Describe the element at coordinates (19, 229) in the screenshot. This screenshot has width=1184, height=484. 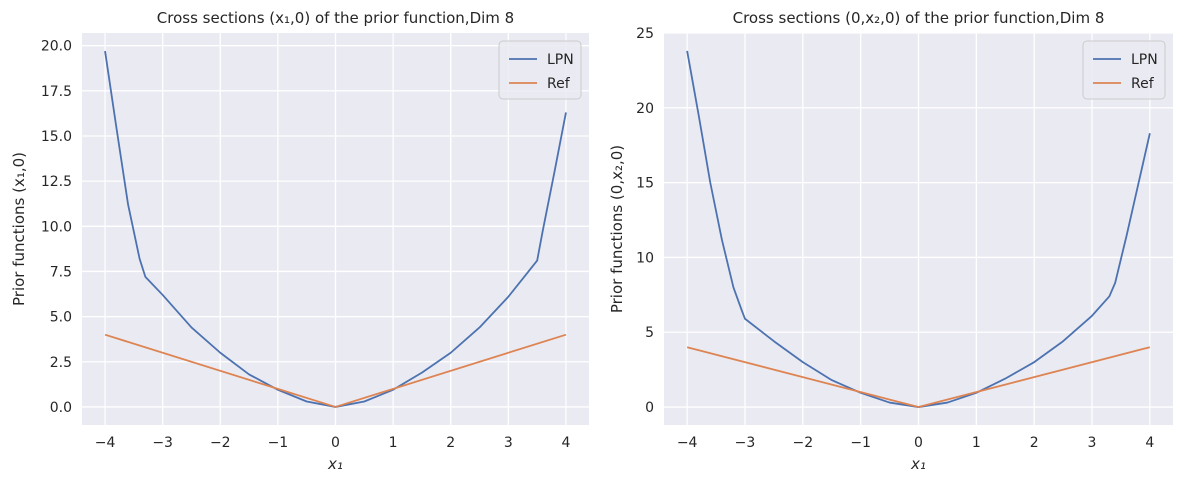
I see `y-axis-label: Prior functions (x₁,0)` at that location.